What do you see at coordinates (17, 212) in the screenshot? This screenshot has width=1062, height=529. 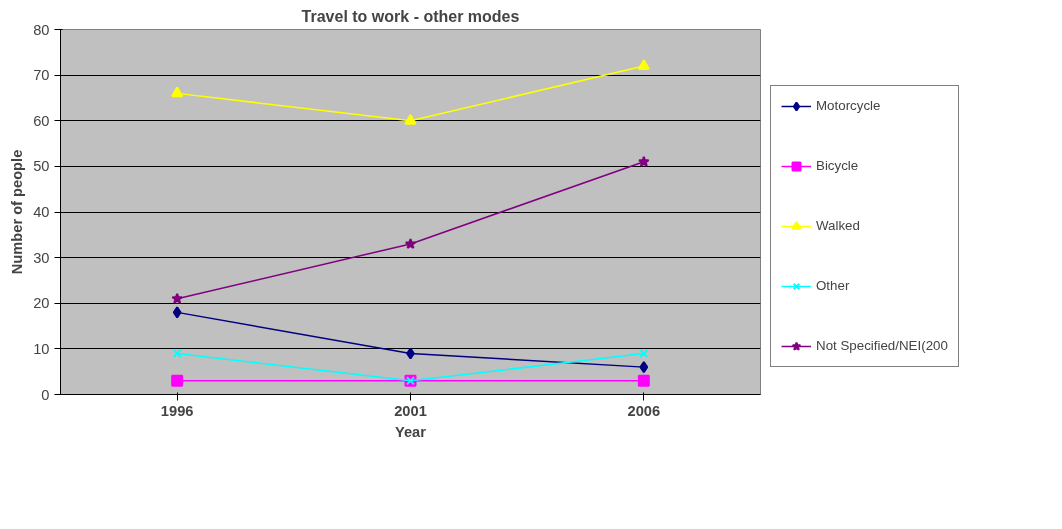 I see `y-axis-title: Number of people` at bounding box center [17, 212].